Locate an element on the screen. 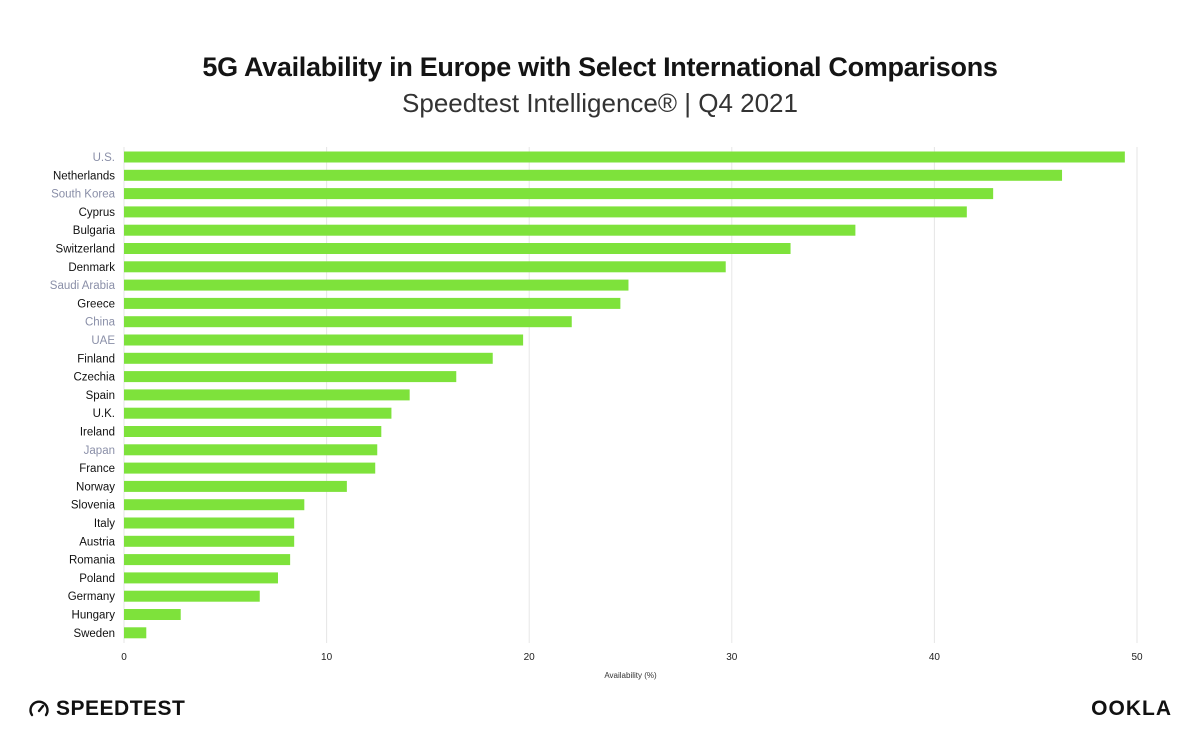 Image resolution: width=1200 pixels, height=753 pixels. category-label: China is located at coordinates (100, 323).